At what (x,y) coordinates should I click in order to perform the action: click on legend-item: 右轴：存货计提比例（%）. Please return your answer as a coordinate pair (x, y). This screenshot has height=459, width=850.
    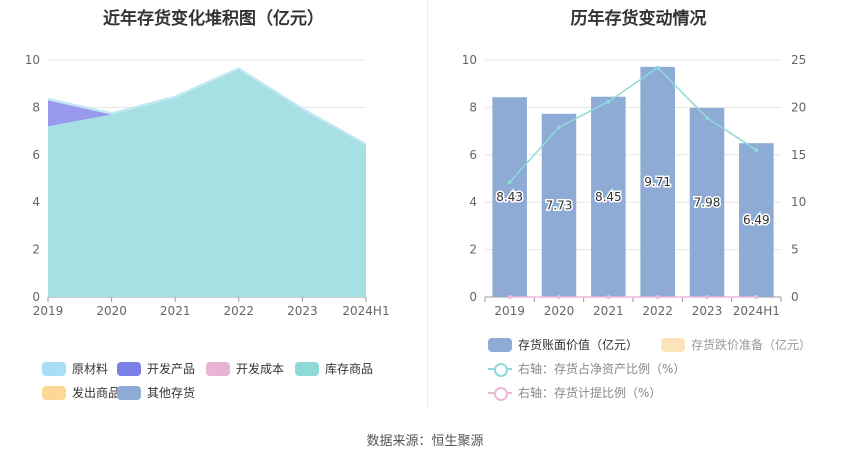
    Looking at the image, I should click on (574, 392).